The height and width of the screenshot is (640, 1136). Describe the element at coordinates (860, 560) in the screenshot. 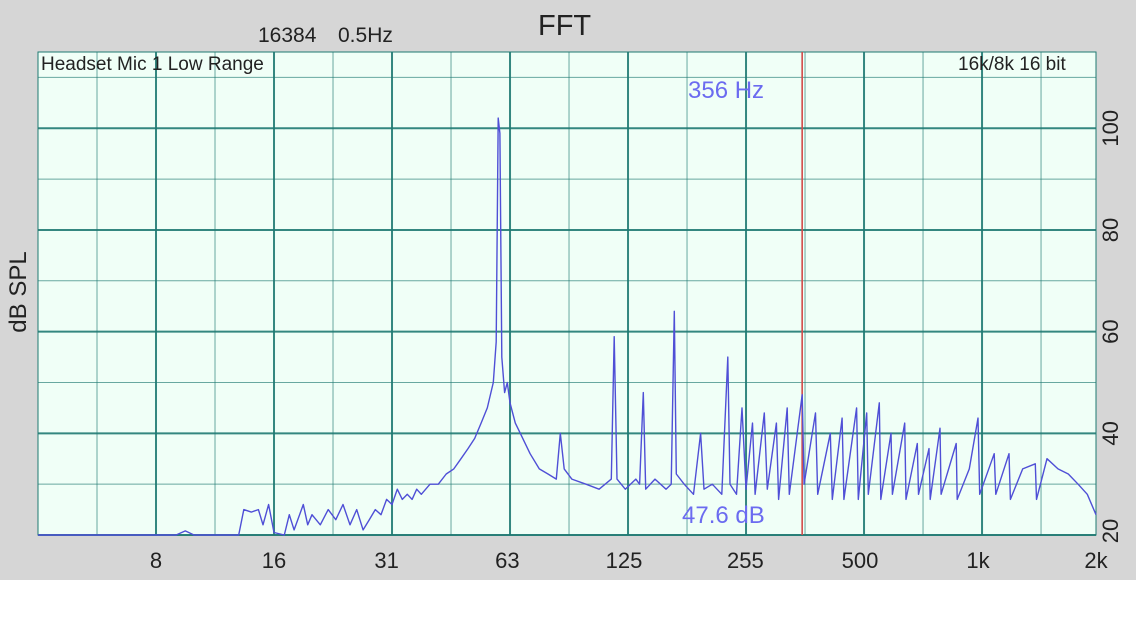

I see `x-tick-label: 500` at that location.